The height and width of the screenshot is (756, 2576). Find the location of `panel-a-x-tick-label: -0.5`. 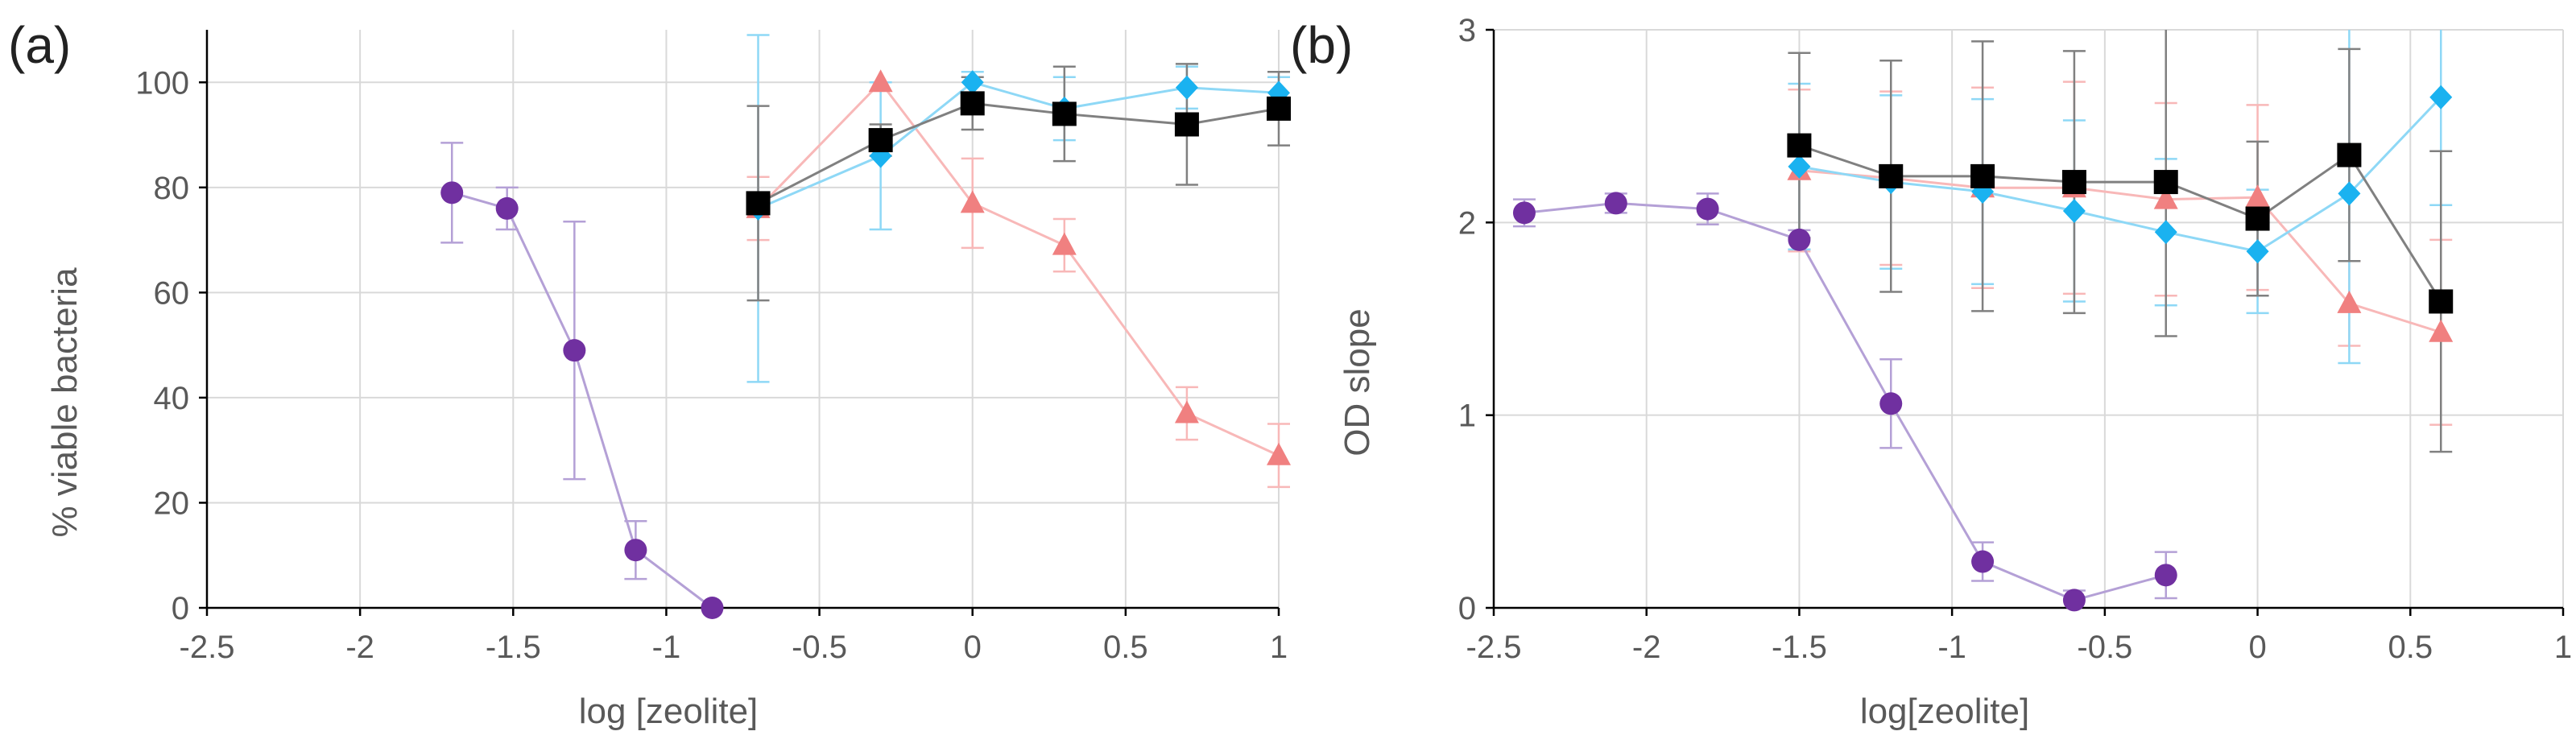

panel-a-x-tick-label: -0.5 is located at coordinates (820, 647).